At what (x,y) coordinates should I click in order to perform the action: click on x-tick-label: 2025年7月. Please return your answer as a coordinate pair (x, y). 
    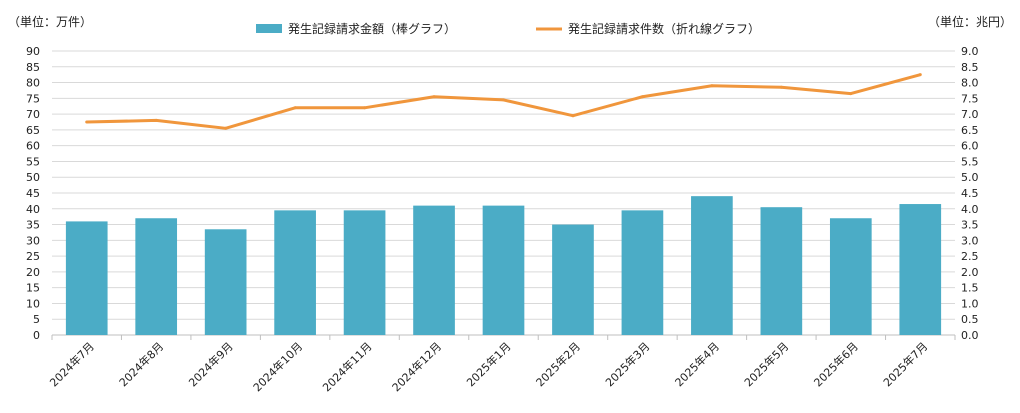
    Looking at the image, I should click on (905, 364).